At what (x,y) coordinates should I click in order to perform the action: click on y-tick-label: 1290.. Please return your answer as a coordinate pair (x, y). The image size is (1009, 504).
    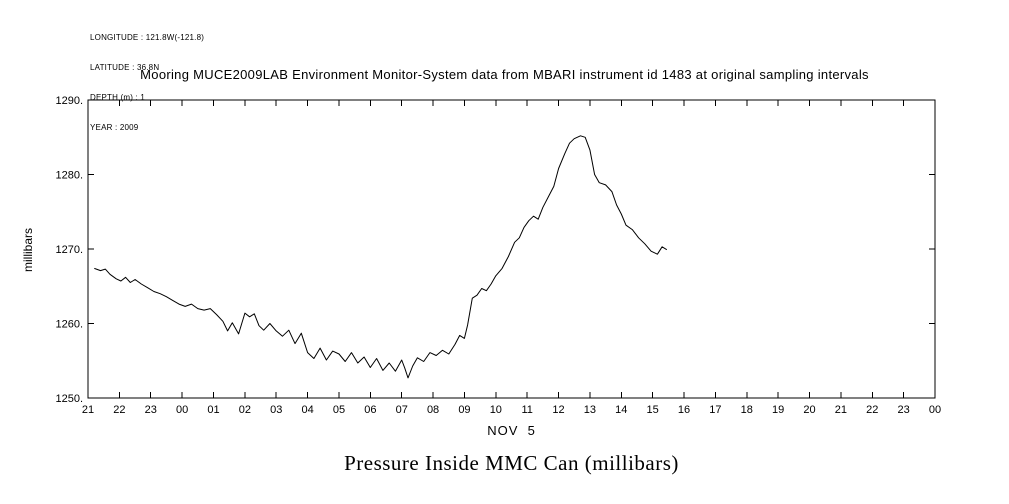
    Looking at the image, I should click on (69, 101).